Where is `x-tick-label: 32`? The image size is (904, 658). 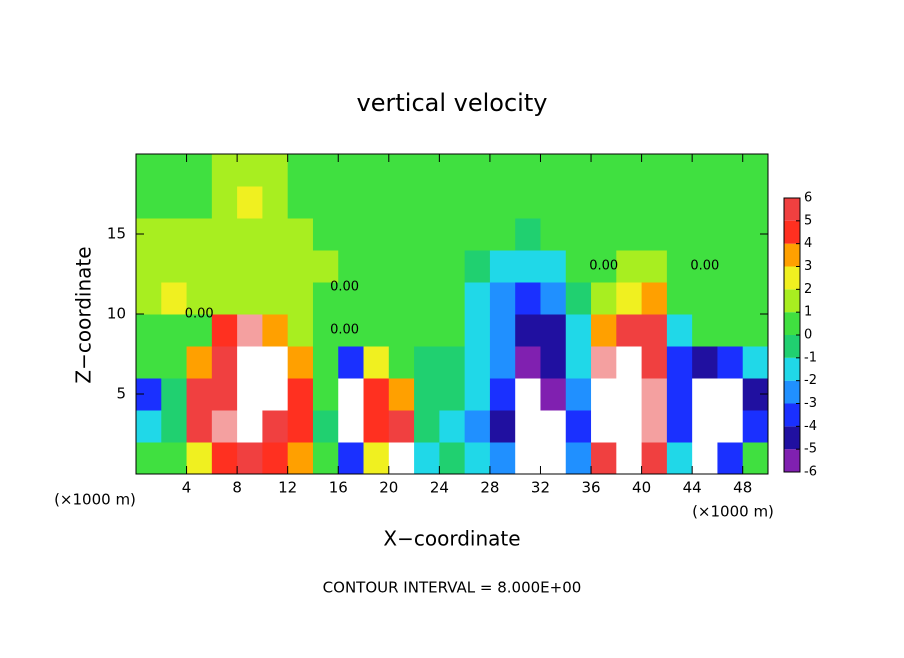 x-tick-label: 32 is located at coordinates (540, 488).